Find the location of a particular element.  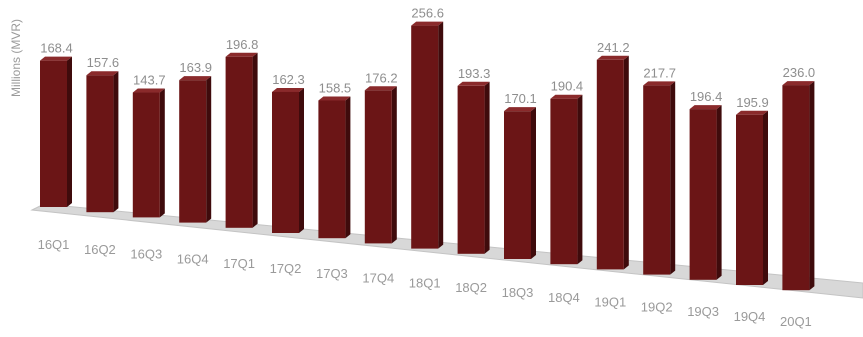

category-label: 16Q3 is located at coordinates (146, 254).